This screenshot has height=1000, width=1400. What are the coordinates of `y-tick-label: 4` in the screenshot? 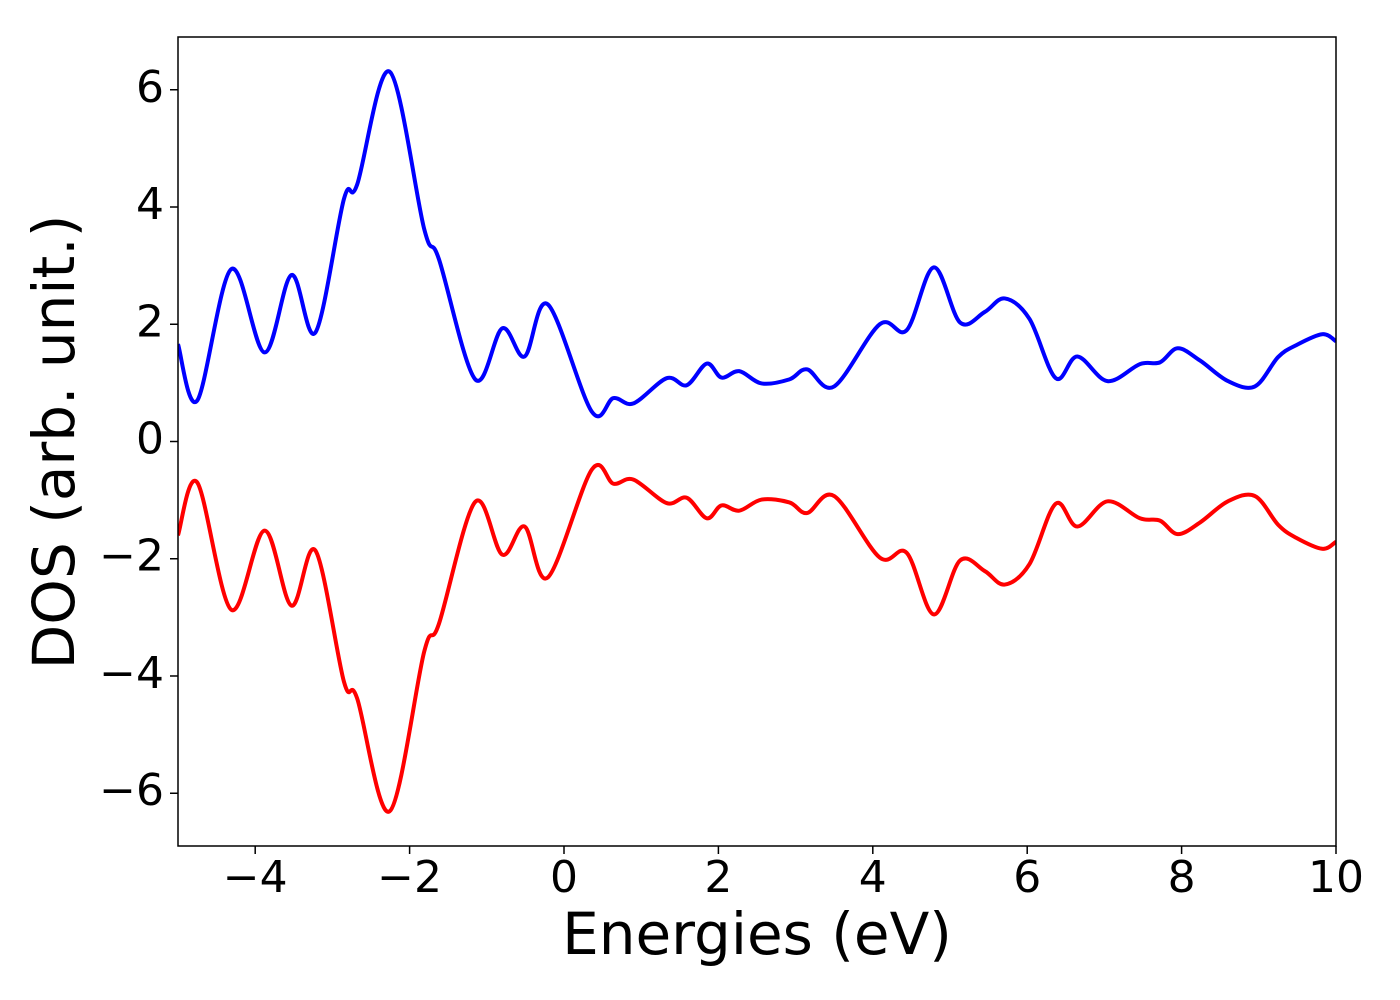 It's located at (150, 204).